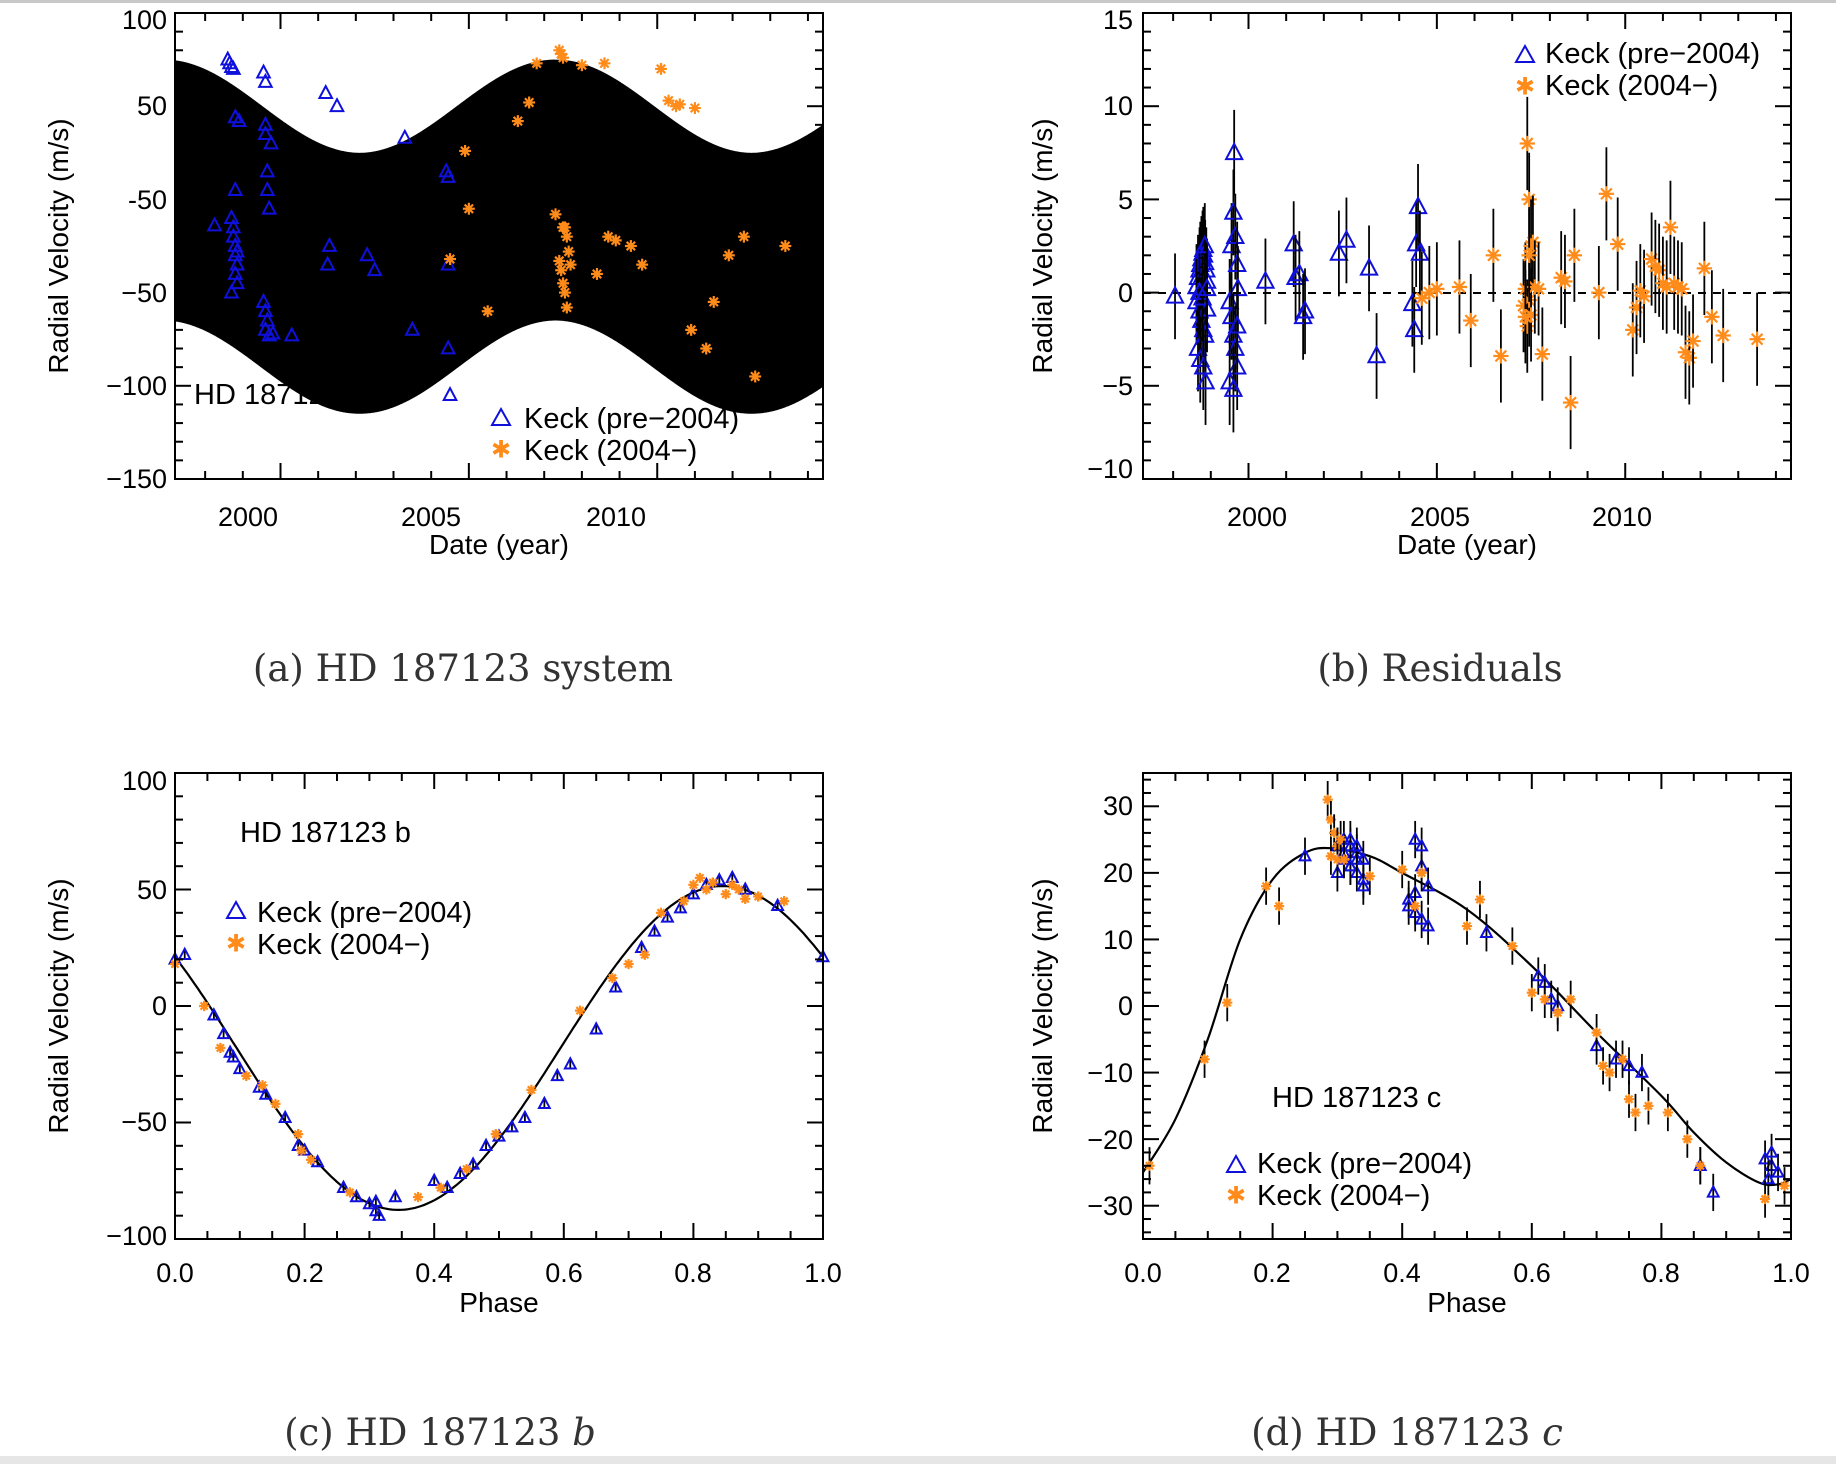 The image size is (1836, 1464). I want to click on panel-c-xlabel: Phase, so click(498, 1302).